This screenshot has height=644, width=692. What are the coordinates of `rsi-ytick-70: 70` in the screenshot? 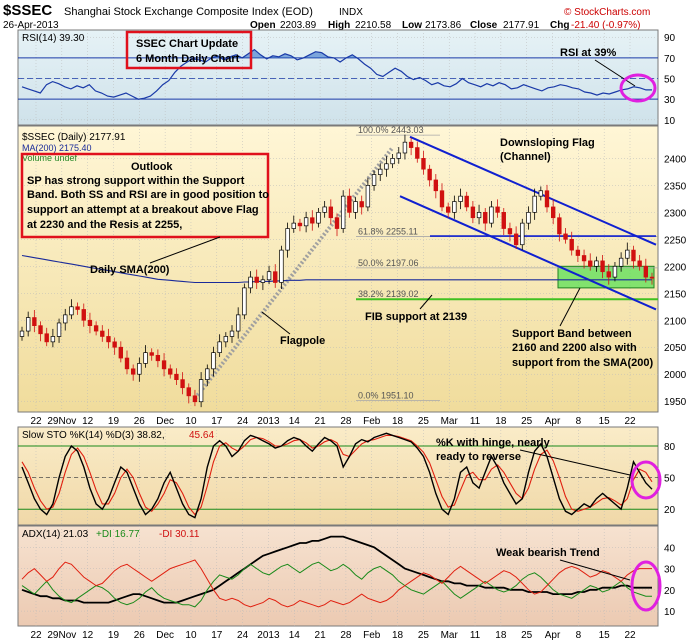 It's located at (670, 59).